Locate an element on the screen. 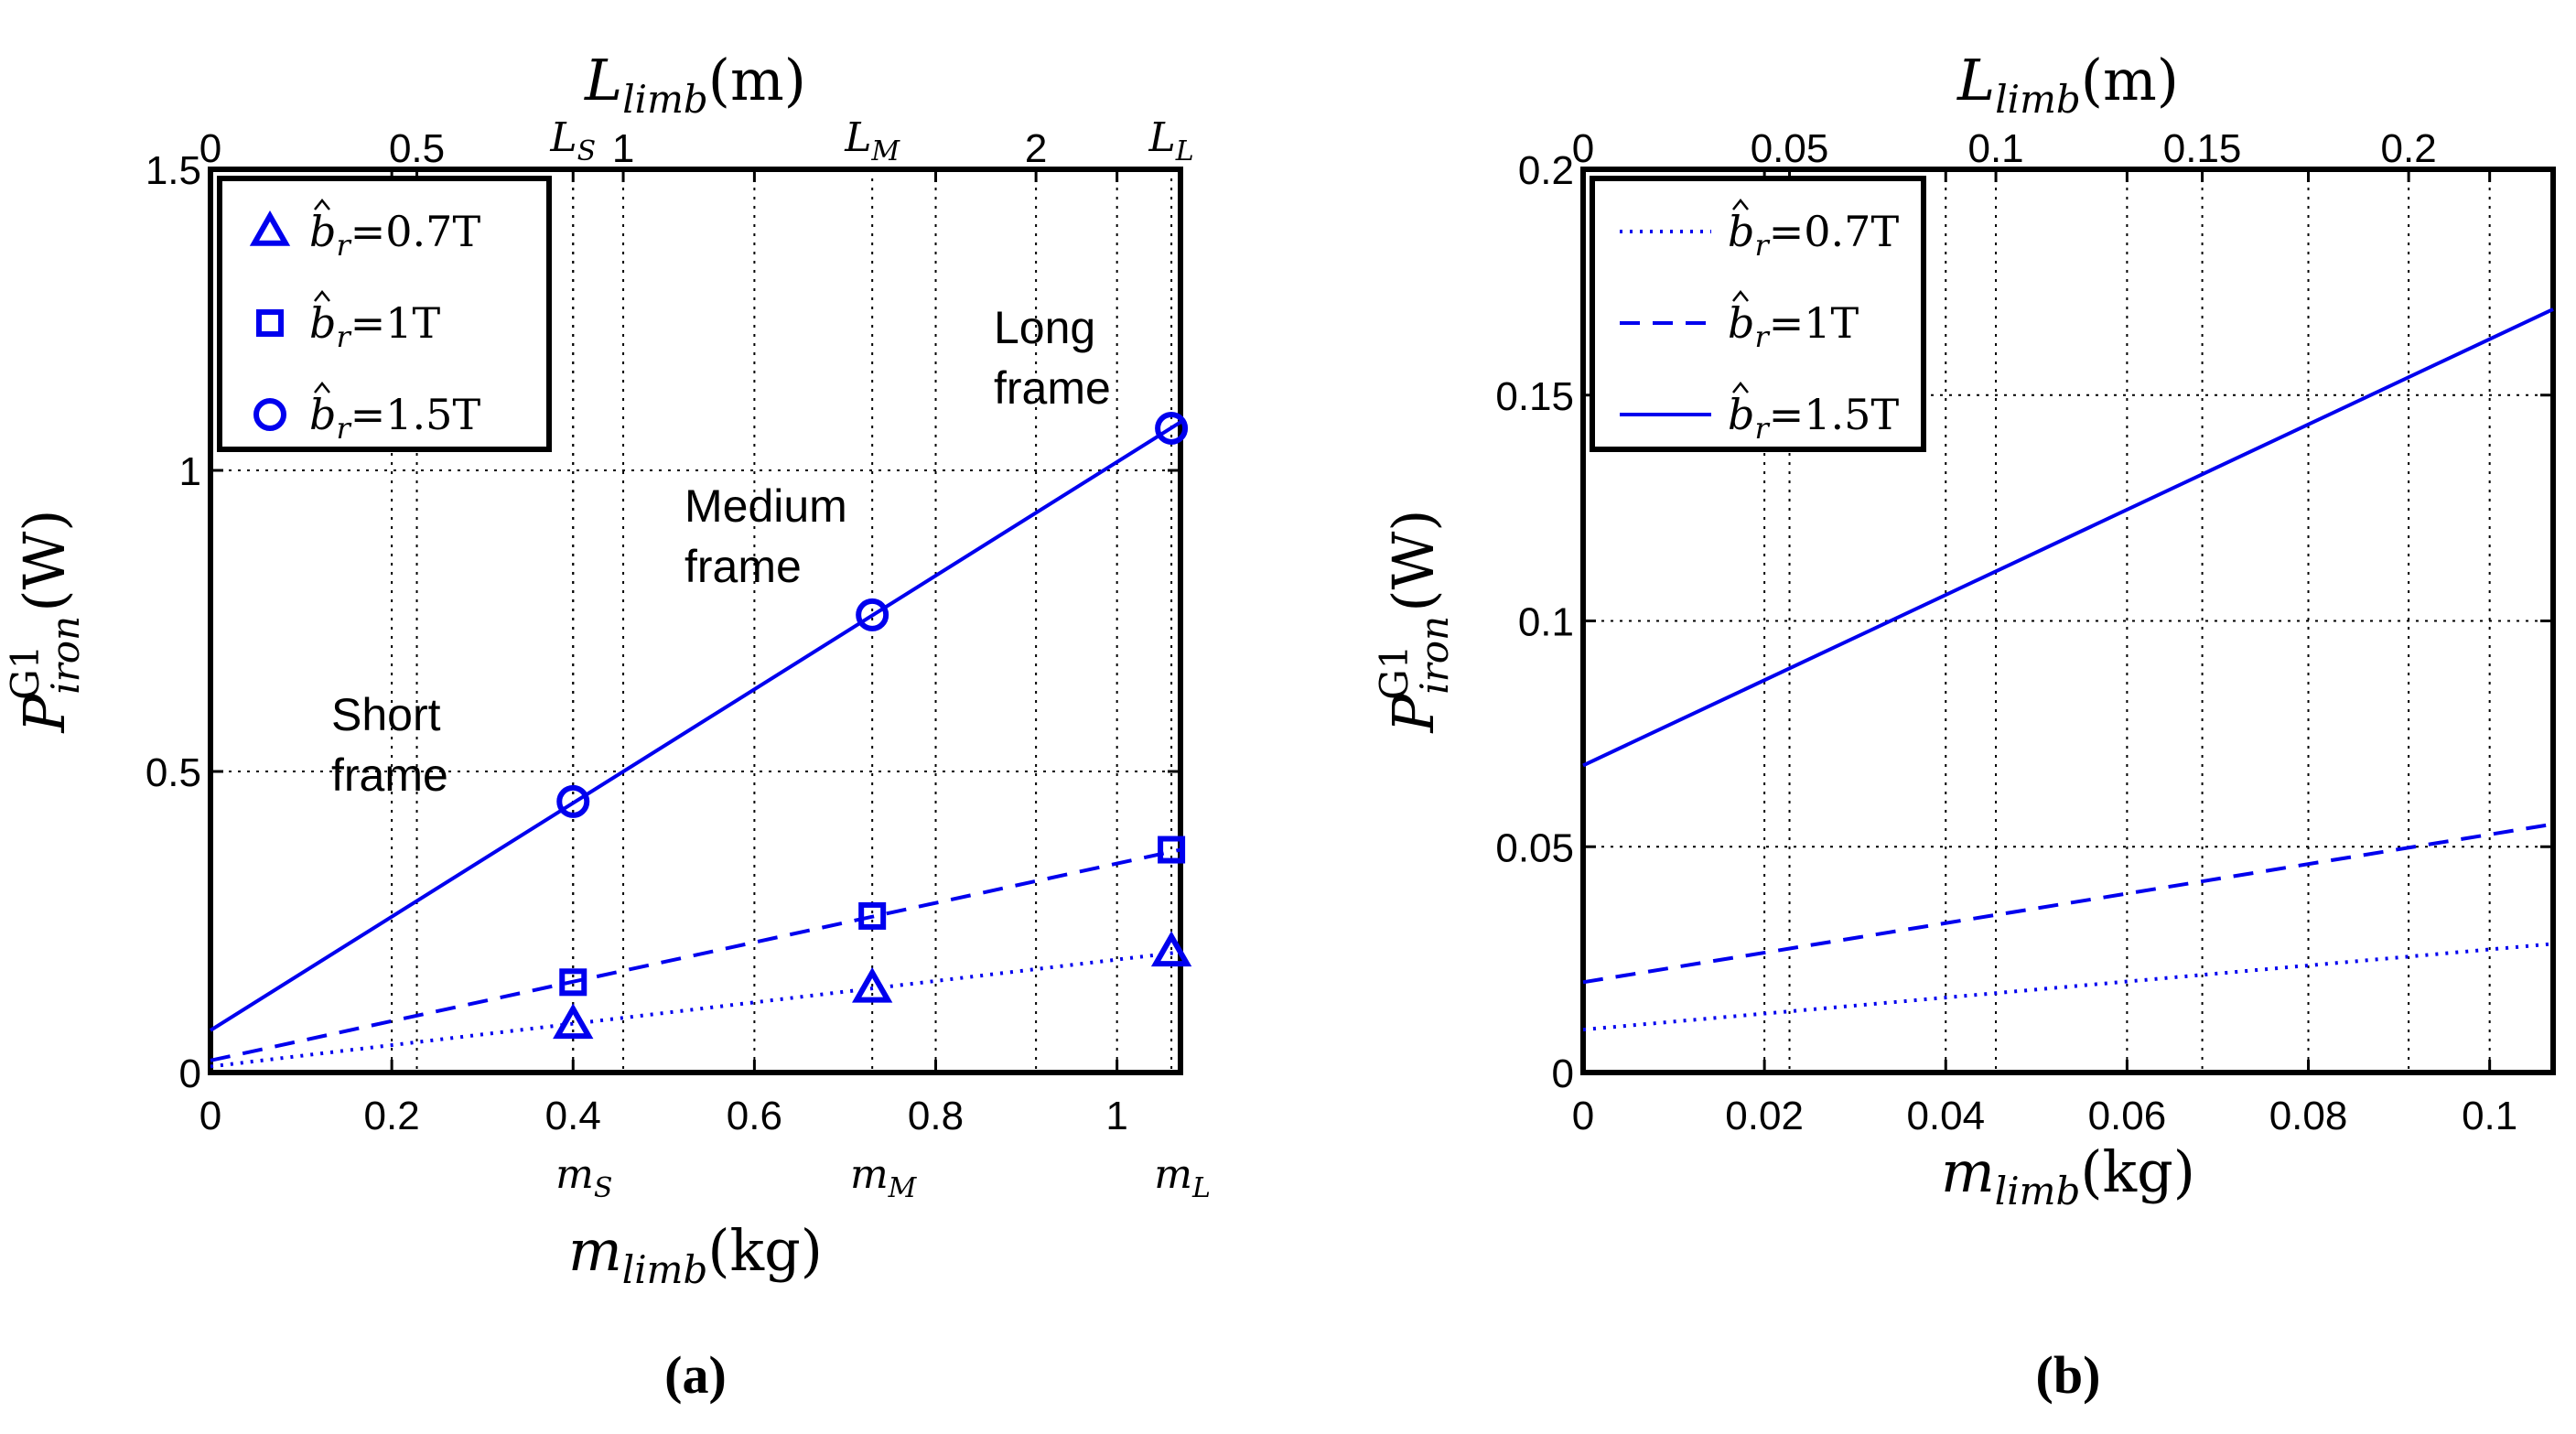  bottom-marker-label: mL is located at coordinates (1182, 1178).